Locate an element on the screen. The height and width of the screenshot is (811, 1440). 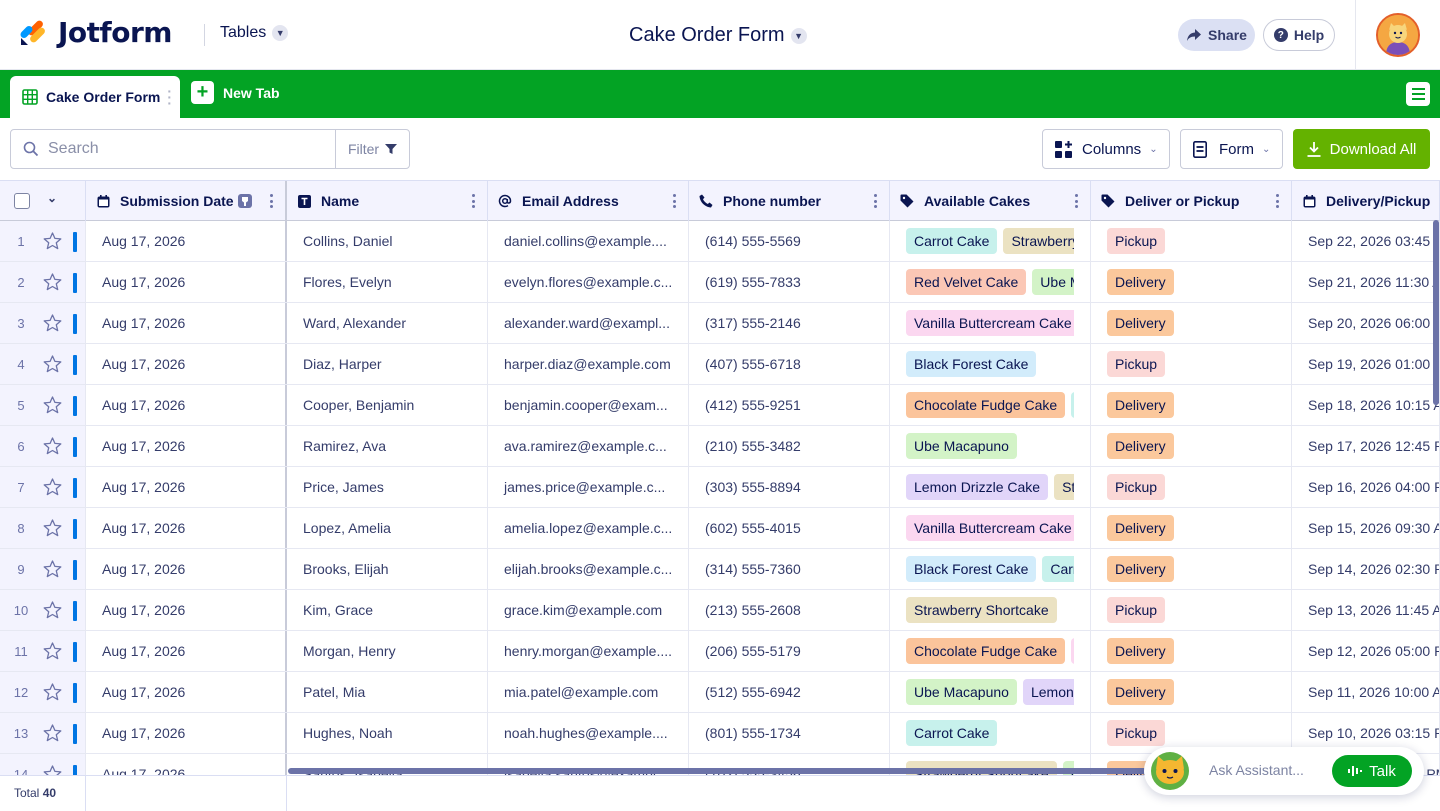
when-cell: Sep 11, 2026 10:00 AM is located at coordinates (1366, 692).